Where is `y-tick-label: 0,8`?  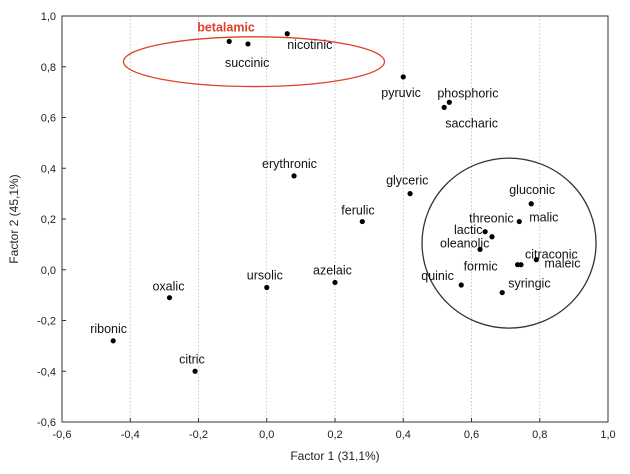 y-tick-label: 0,8 is located at coordinates (48, 68).